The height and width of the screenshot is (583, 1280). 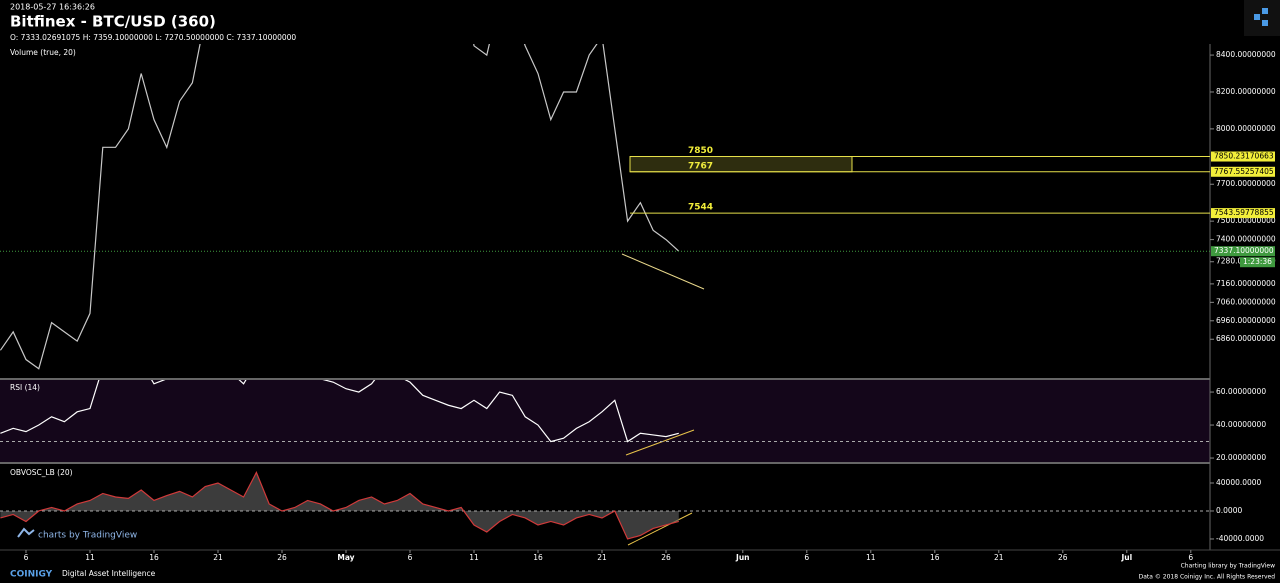 I want to click on y-tick-label: 6960.00000000, so click(x=1246, y=320).